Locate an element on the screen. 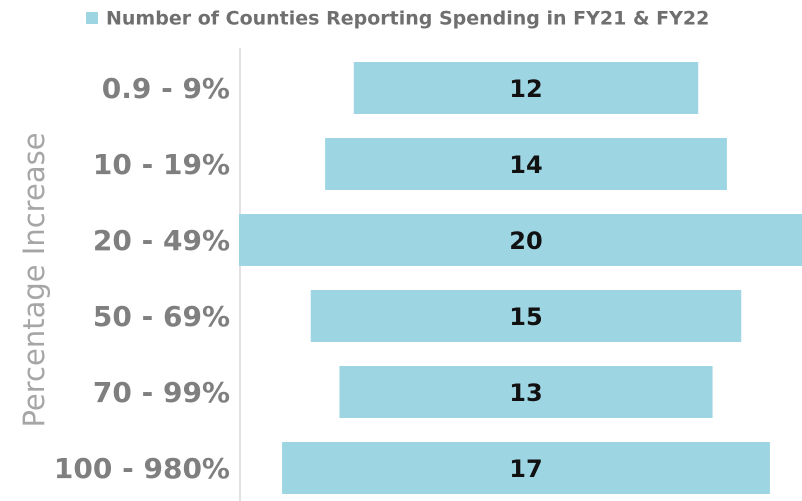  value-label: 13 is located at coordinates (525, 393).